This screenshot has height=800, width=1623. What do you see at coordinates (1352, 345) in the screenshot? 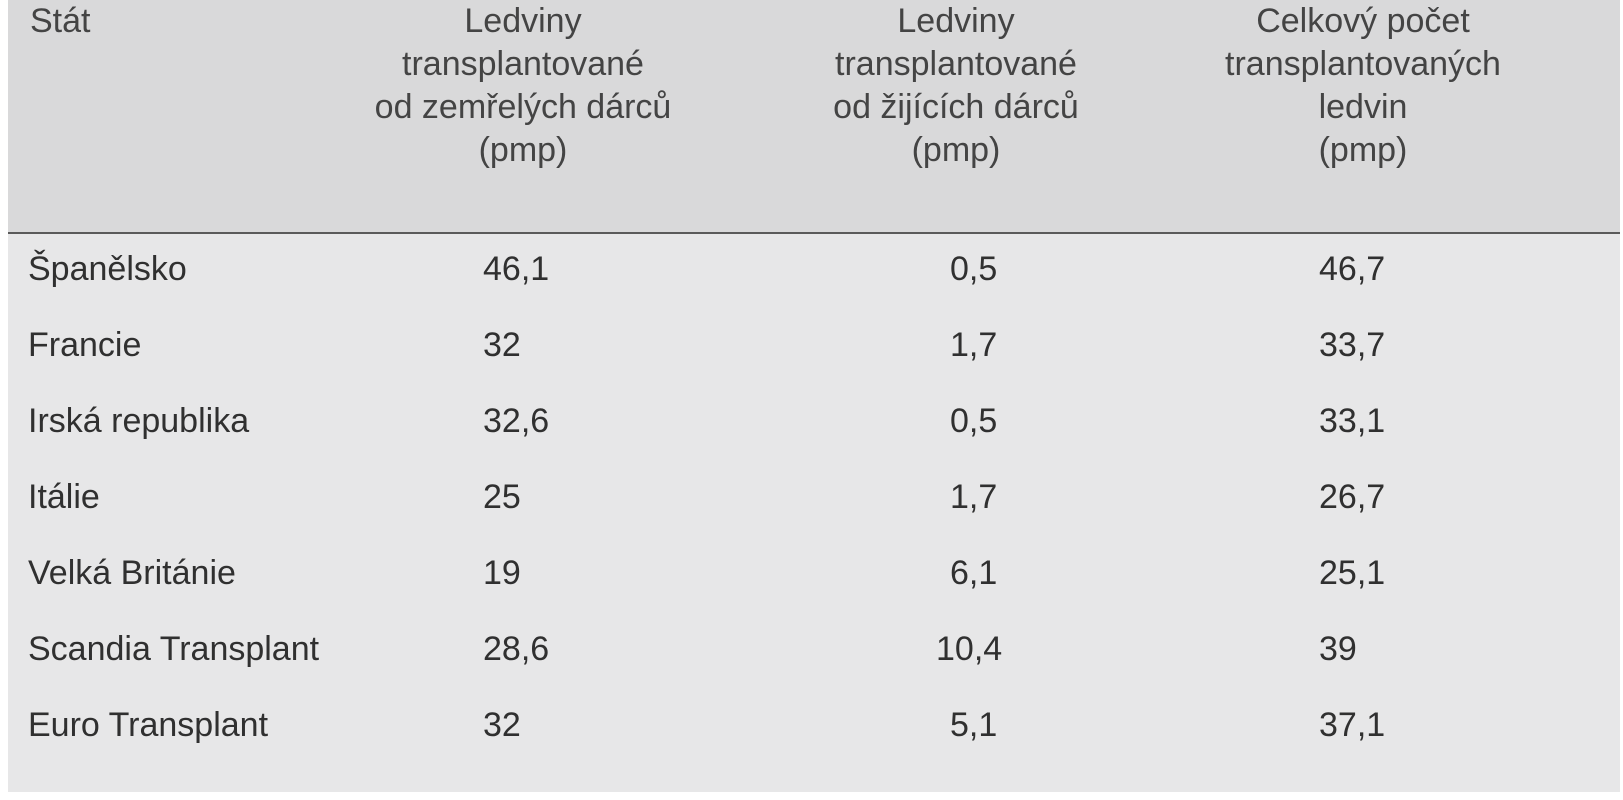
I see `total-cell: 33,7` at bounding box center [1352, 345].